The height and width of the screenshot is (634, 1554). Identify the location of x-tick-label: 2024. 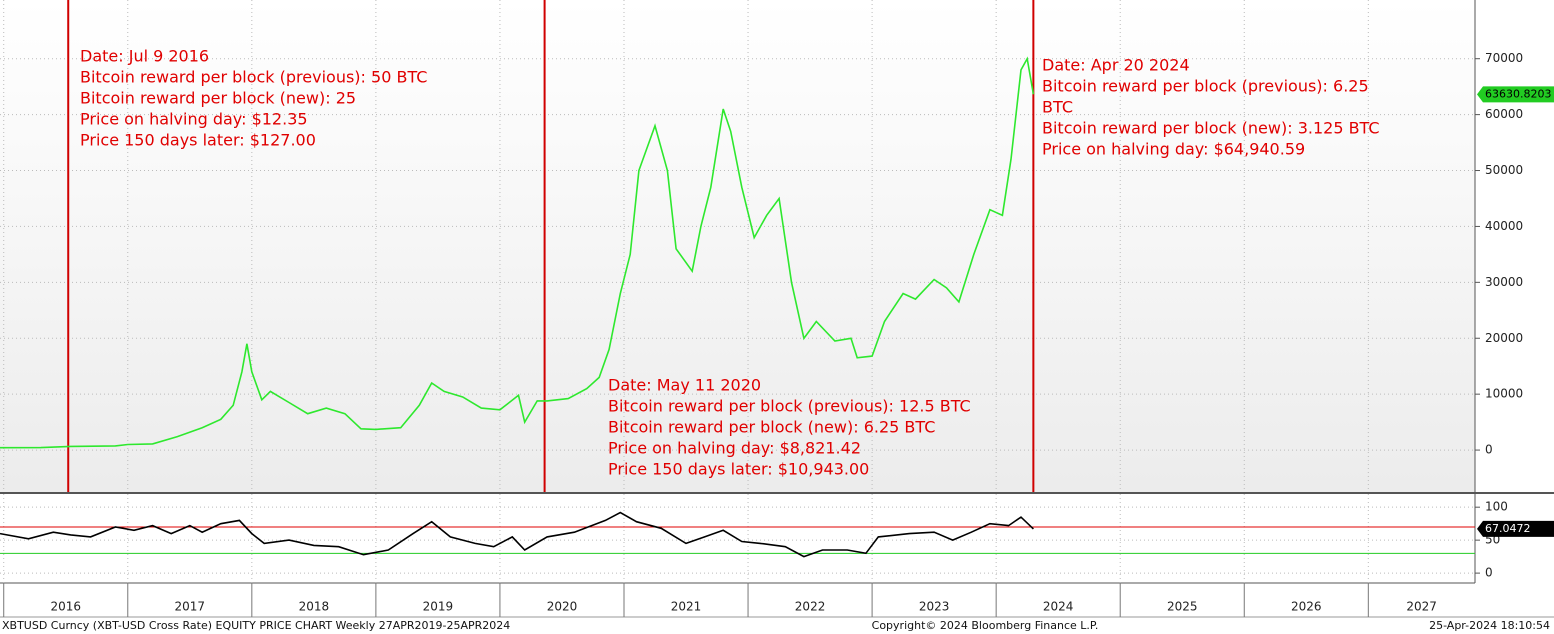
(1058, 607).